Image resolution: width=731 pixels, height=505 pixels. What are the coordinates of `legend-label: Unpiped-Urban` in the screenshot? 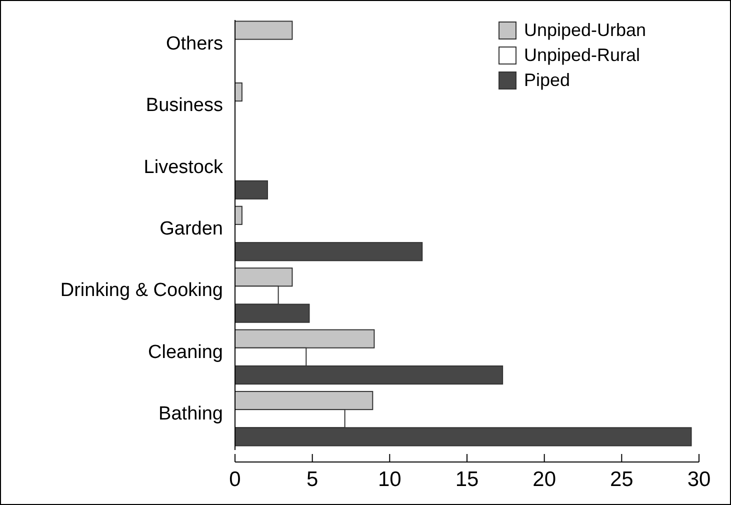 It's located at (585, 30).